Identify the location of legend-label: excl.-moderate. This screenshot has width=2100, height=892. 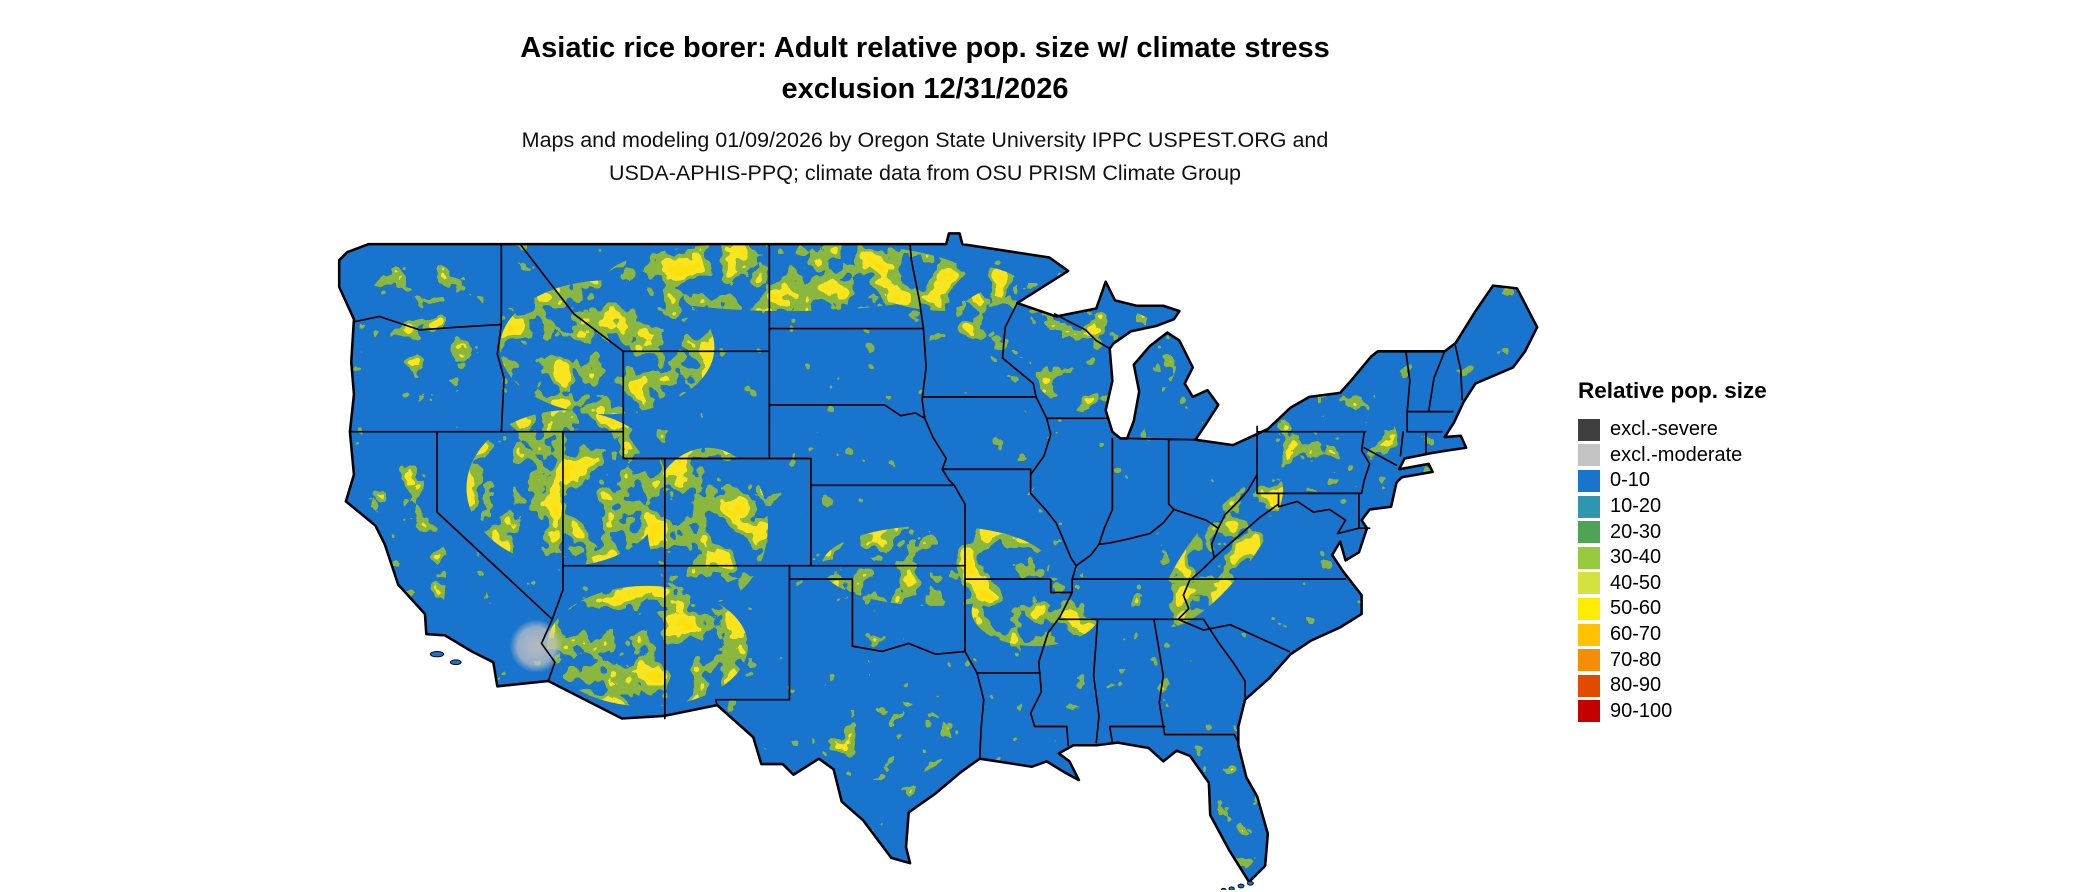
(1676, 454).